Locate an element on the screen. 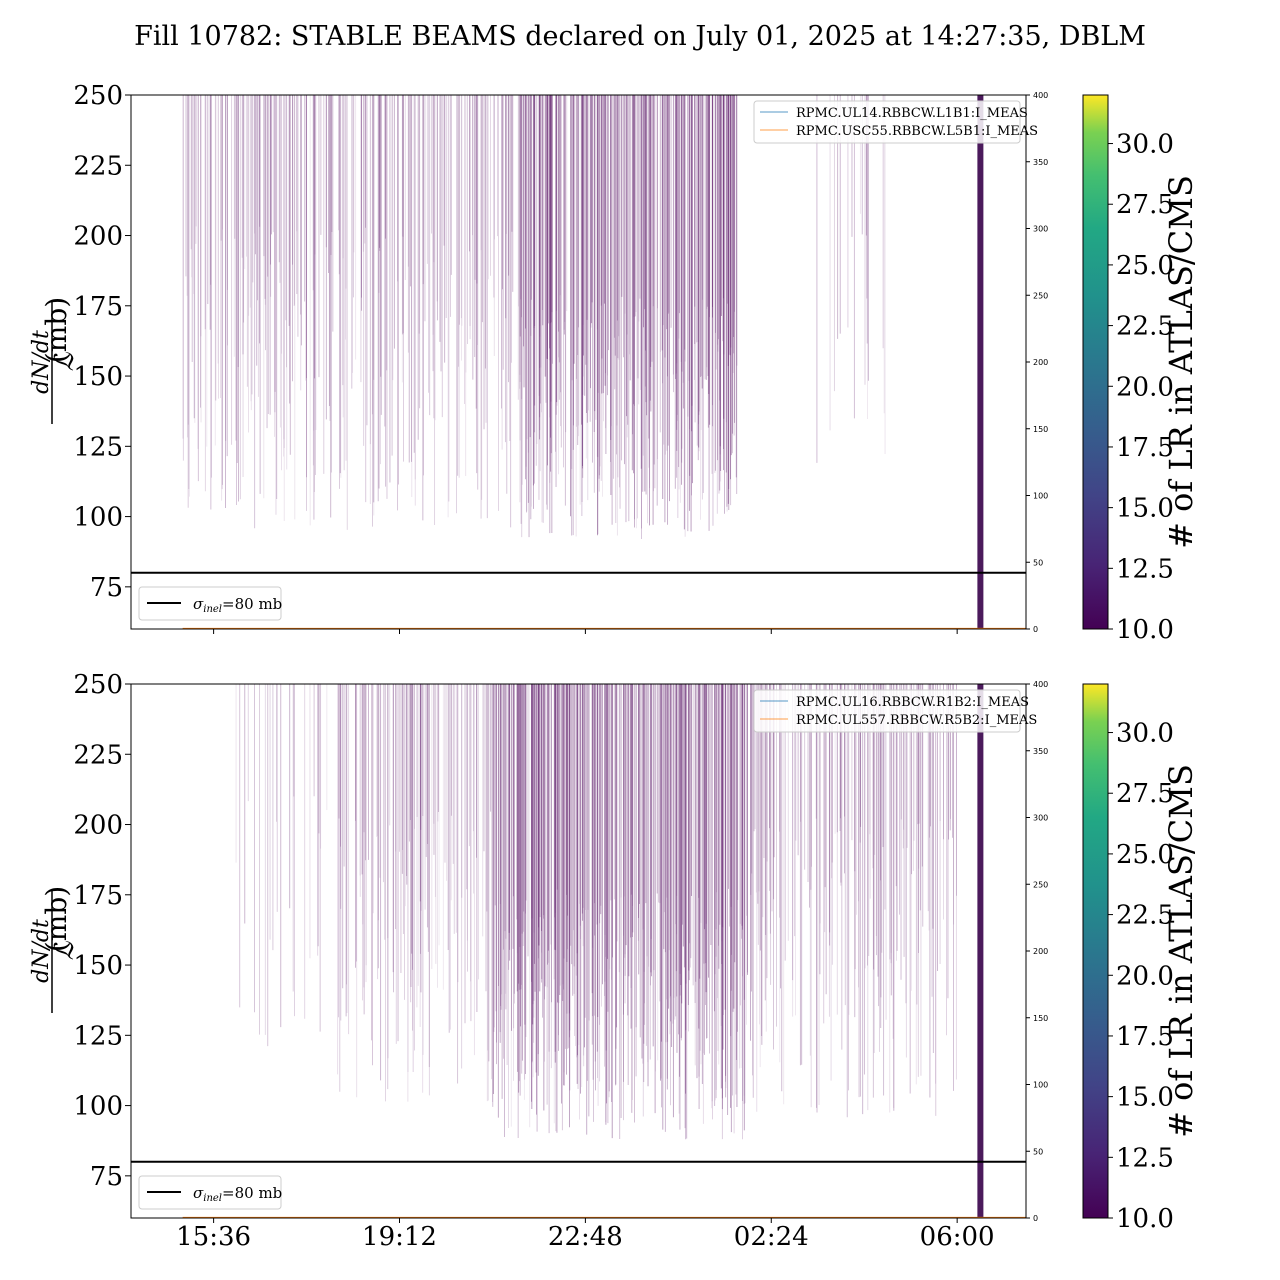 Image resolution: width=1280 pixels, height=1280 pixels. right-axis-ticks-bottom: 0 50 100 150 200 250 300 350 400 is located at coordinates (1037, 951).